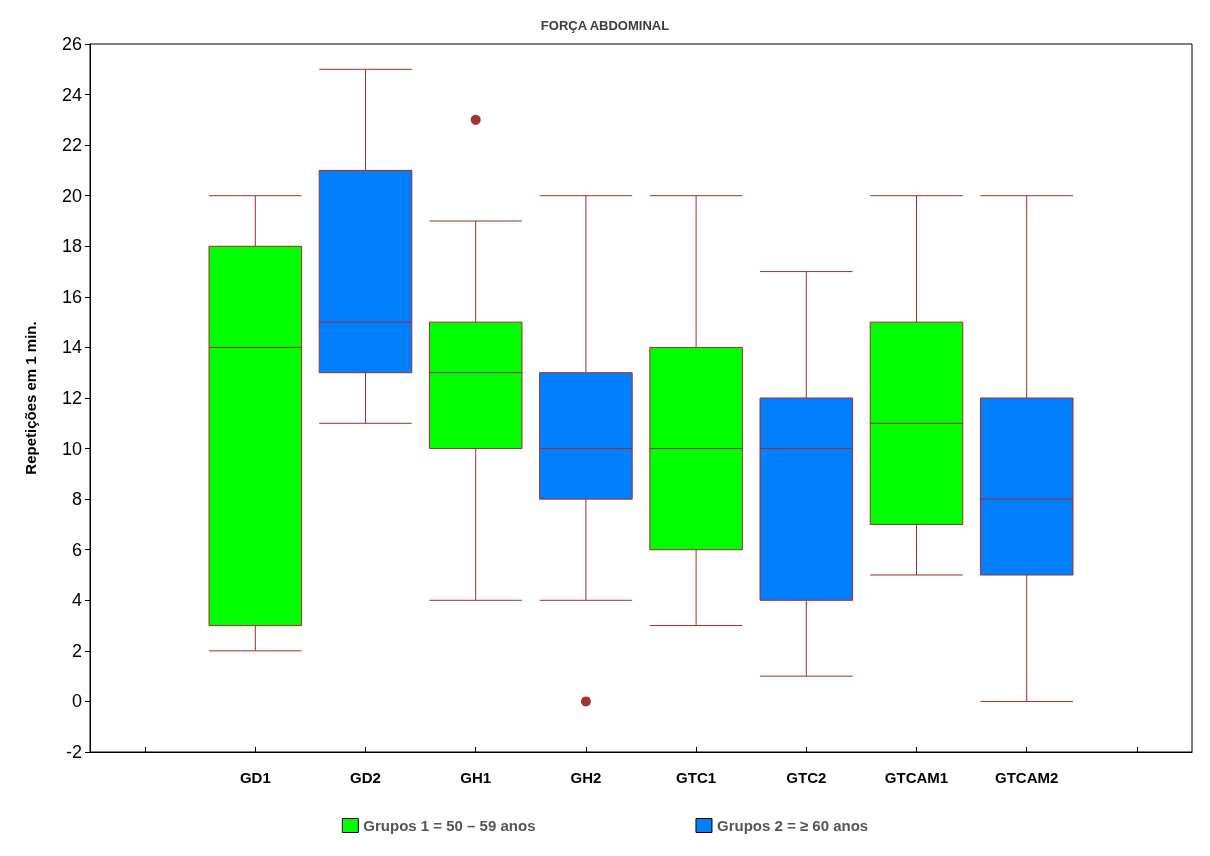 The height and width of the screenshot is (856, 1210). What do you see at coordinates (76, 499) in the screenshot?
I see `y-tick-label: 8` at bounding box center [76, 499].